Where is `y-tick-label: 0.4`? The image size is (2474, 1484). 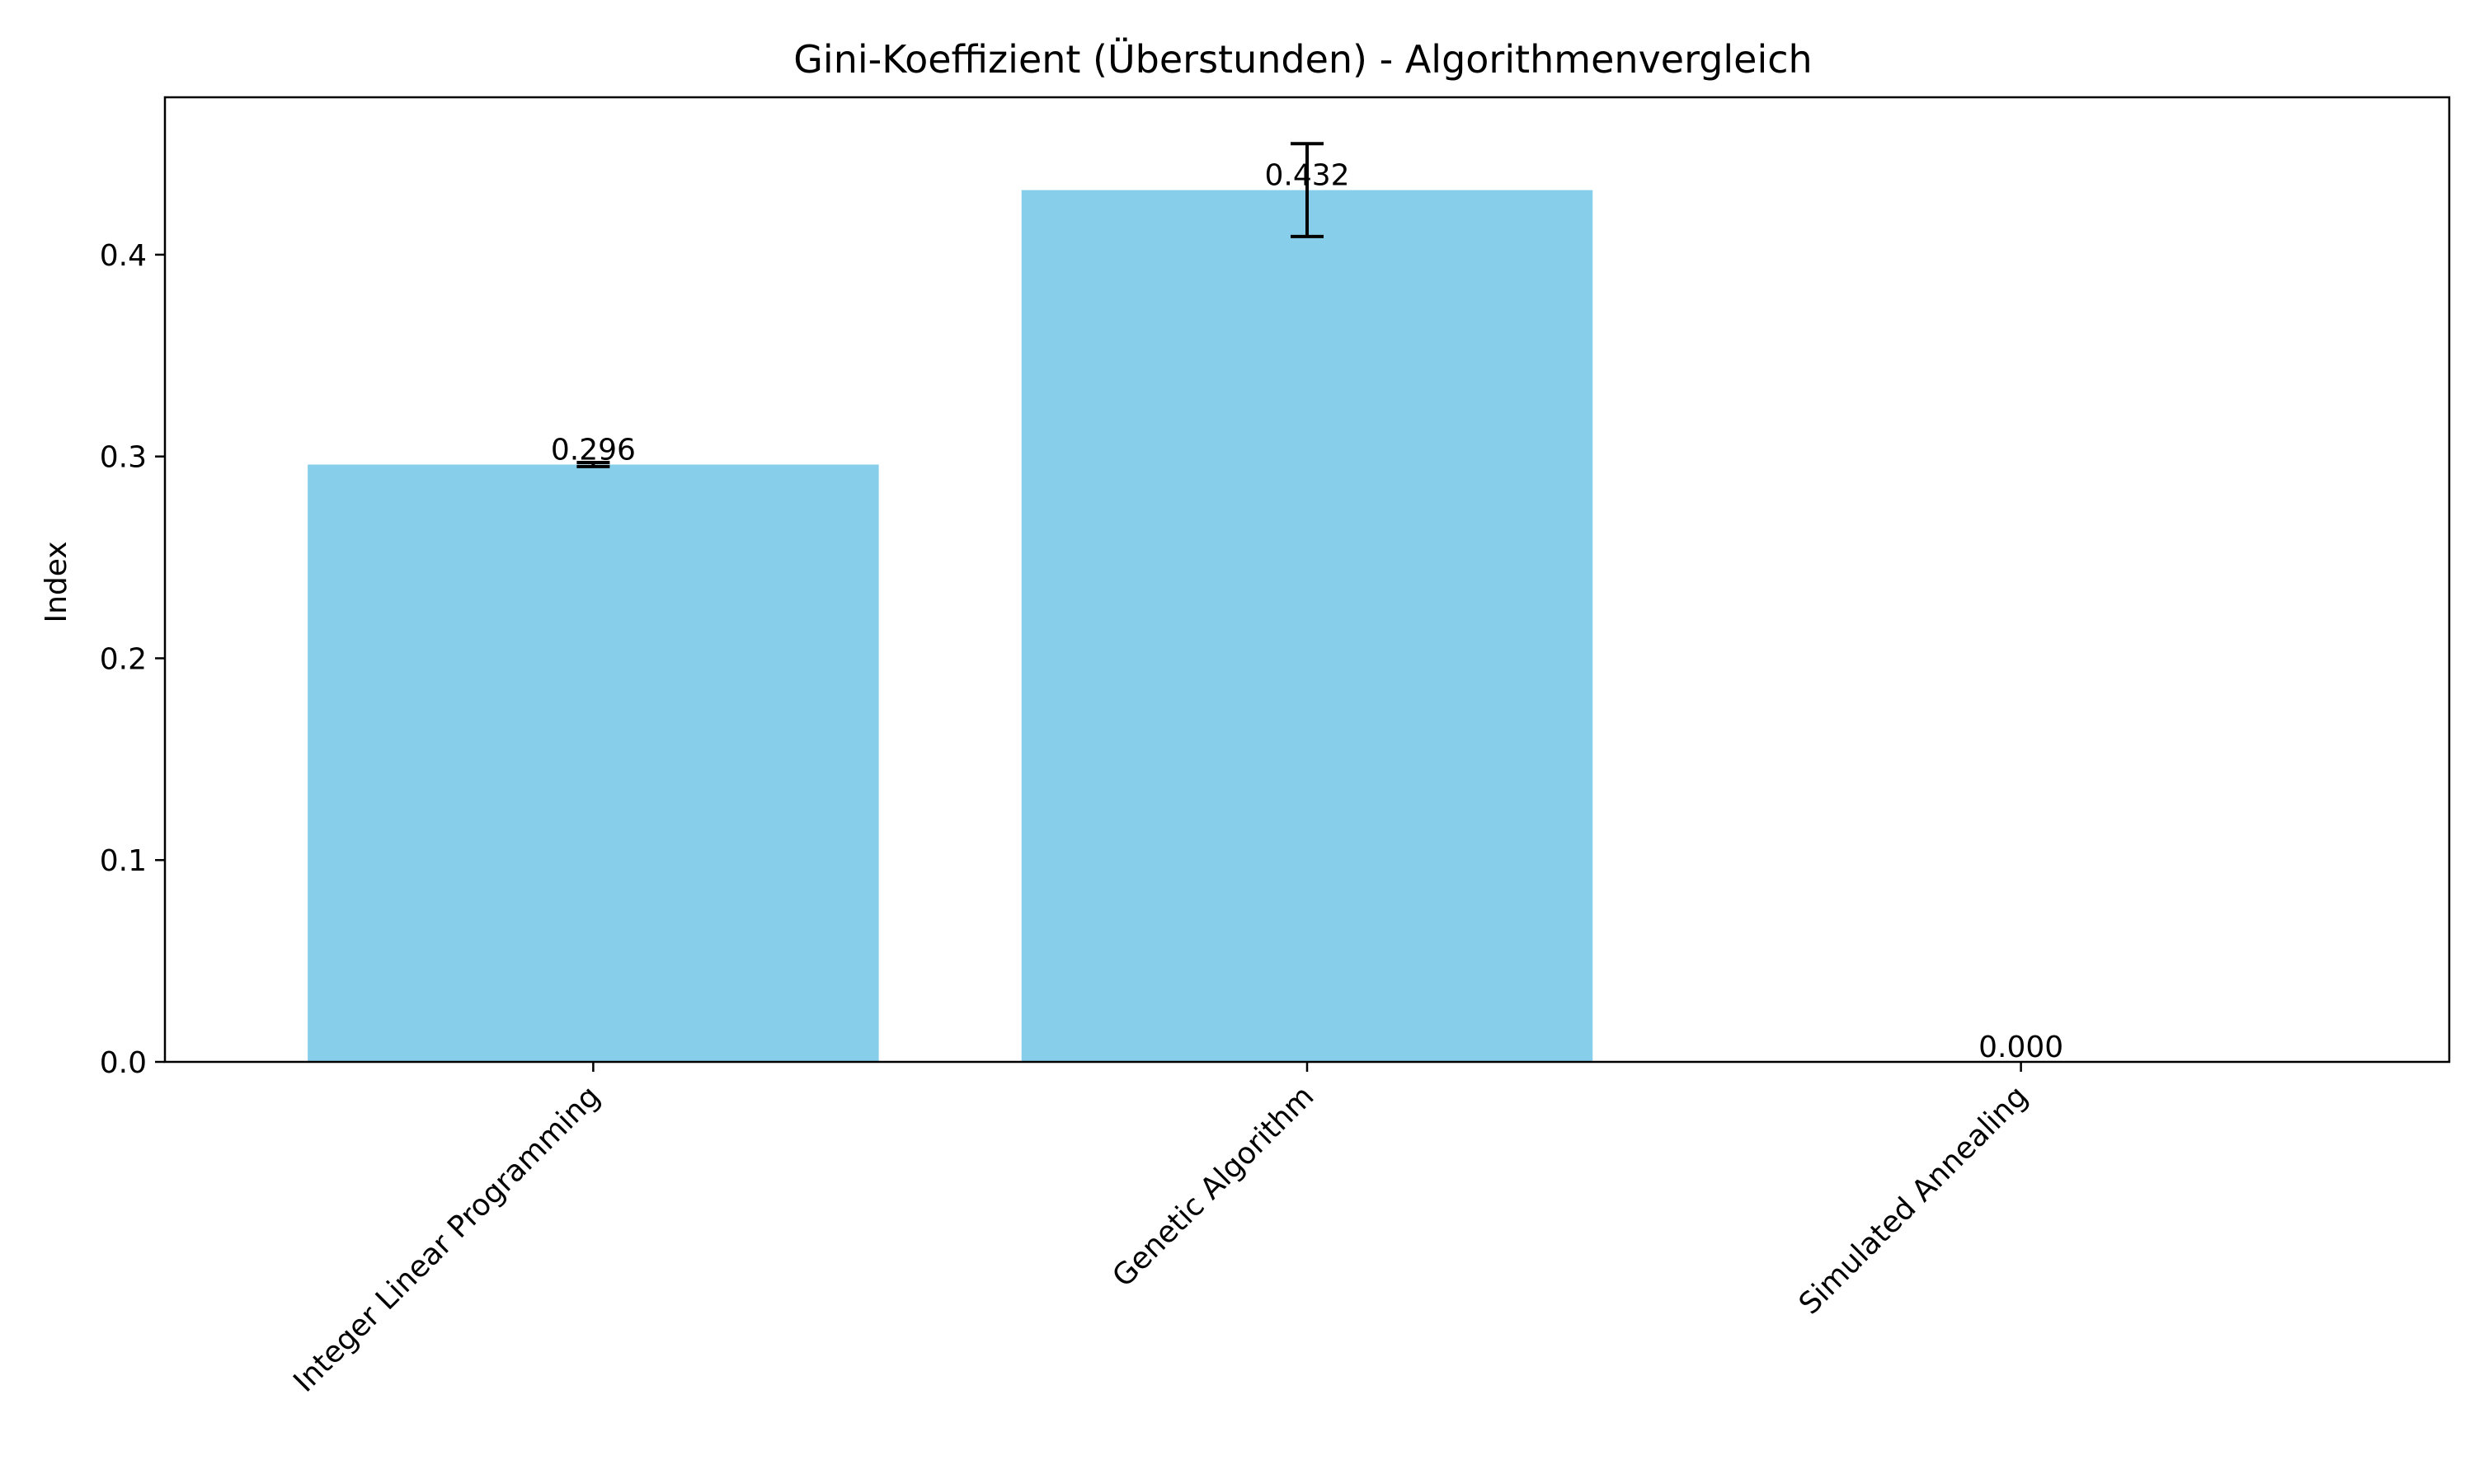
y-tick-label: 0.4 is located at coordinates (123, 256).